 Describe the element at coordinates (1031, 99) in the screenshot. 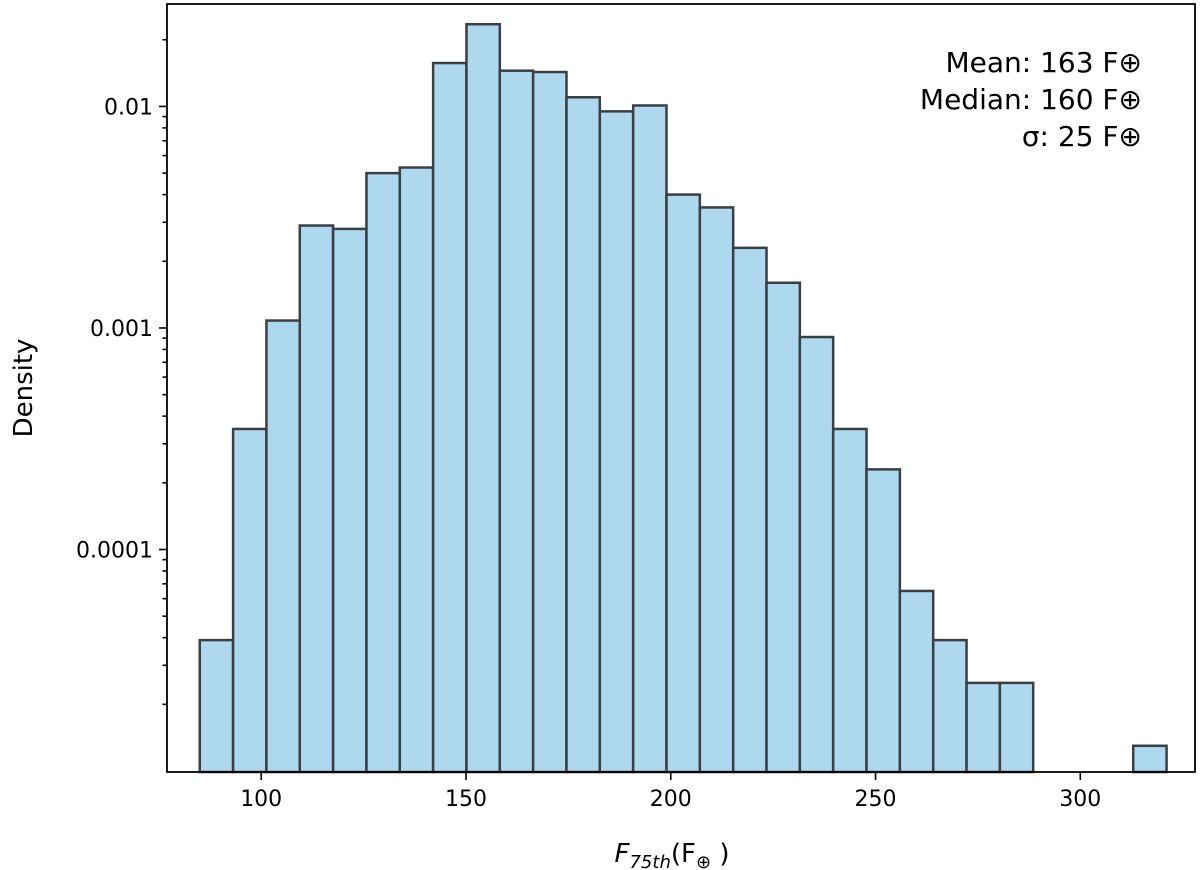

I see `annotation-median: Median: 160 F⊕` at that location.